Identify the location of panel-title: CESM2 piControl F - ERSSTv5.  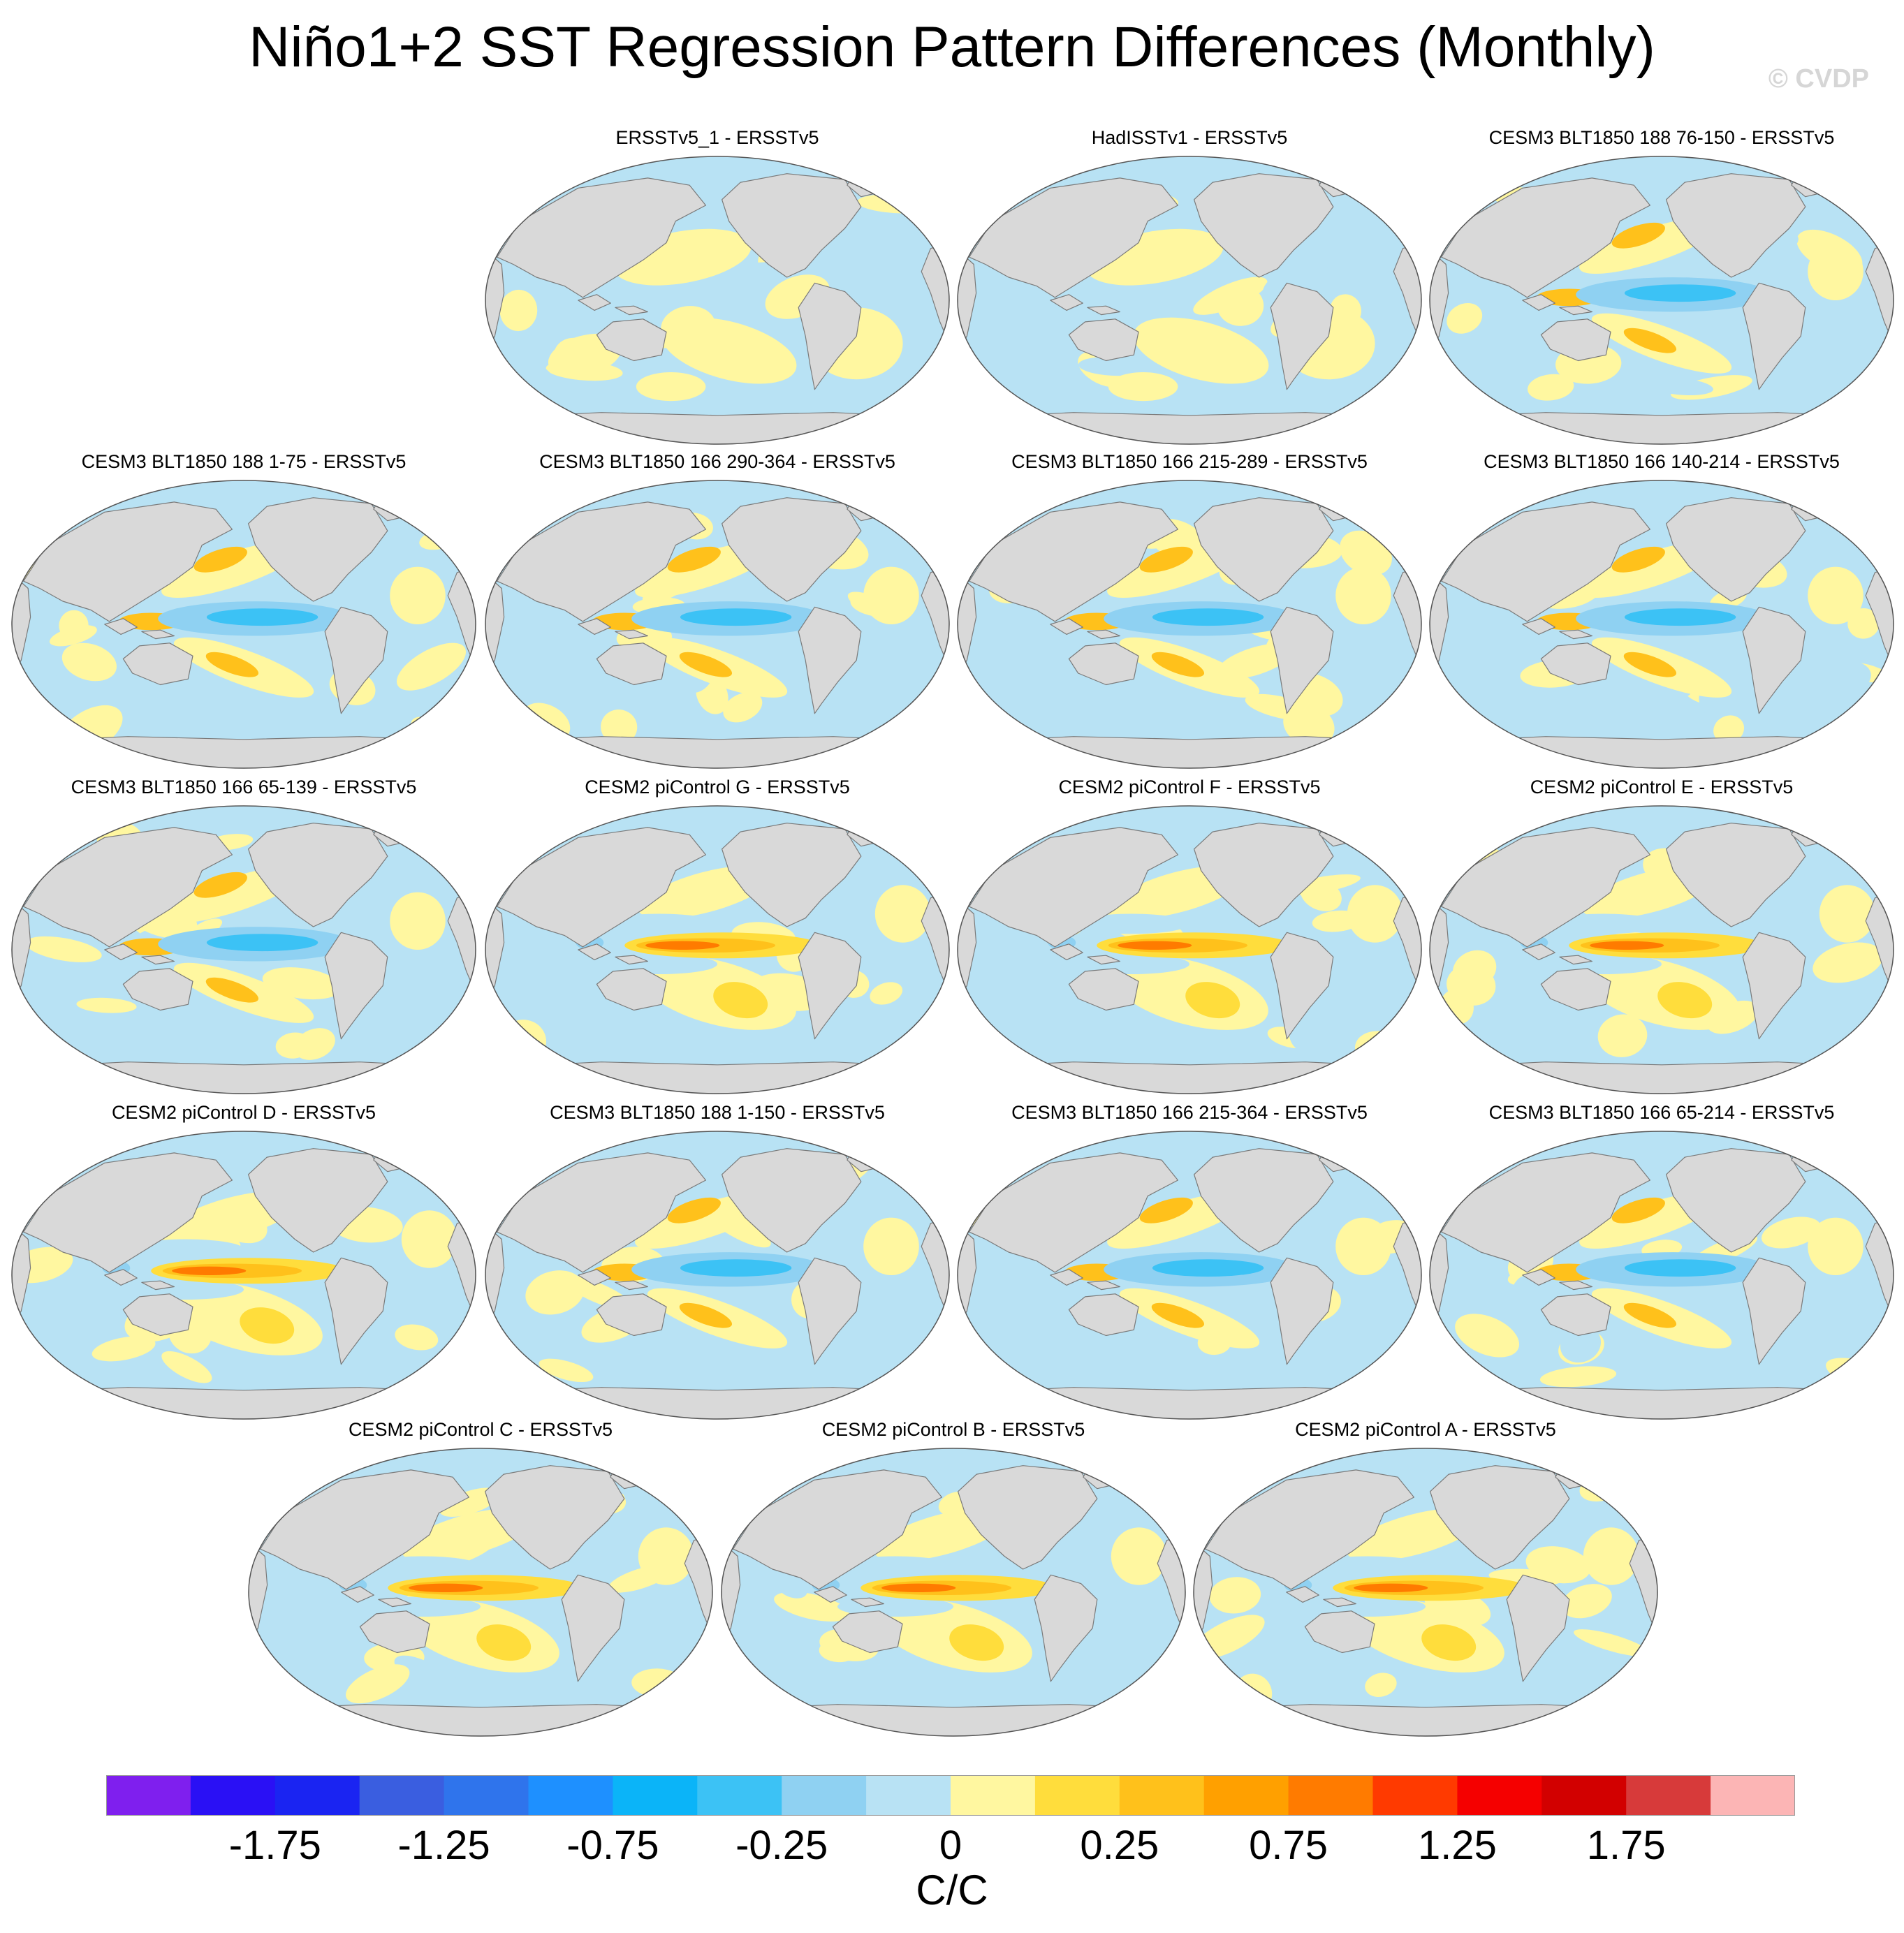
(1189, 787).